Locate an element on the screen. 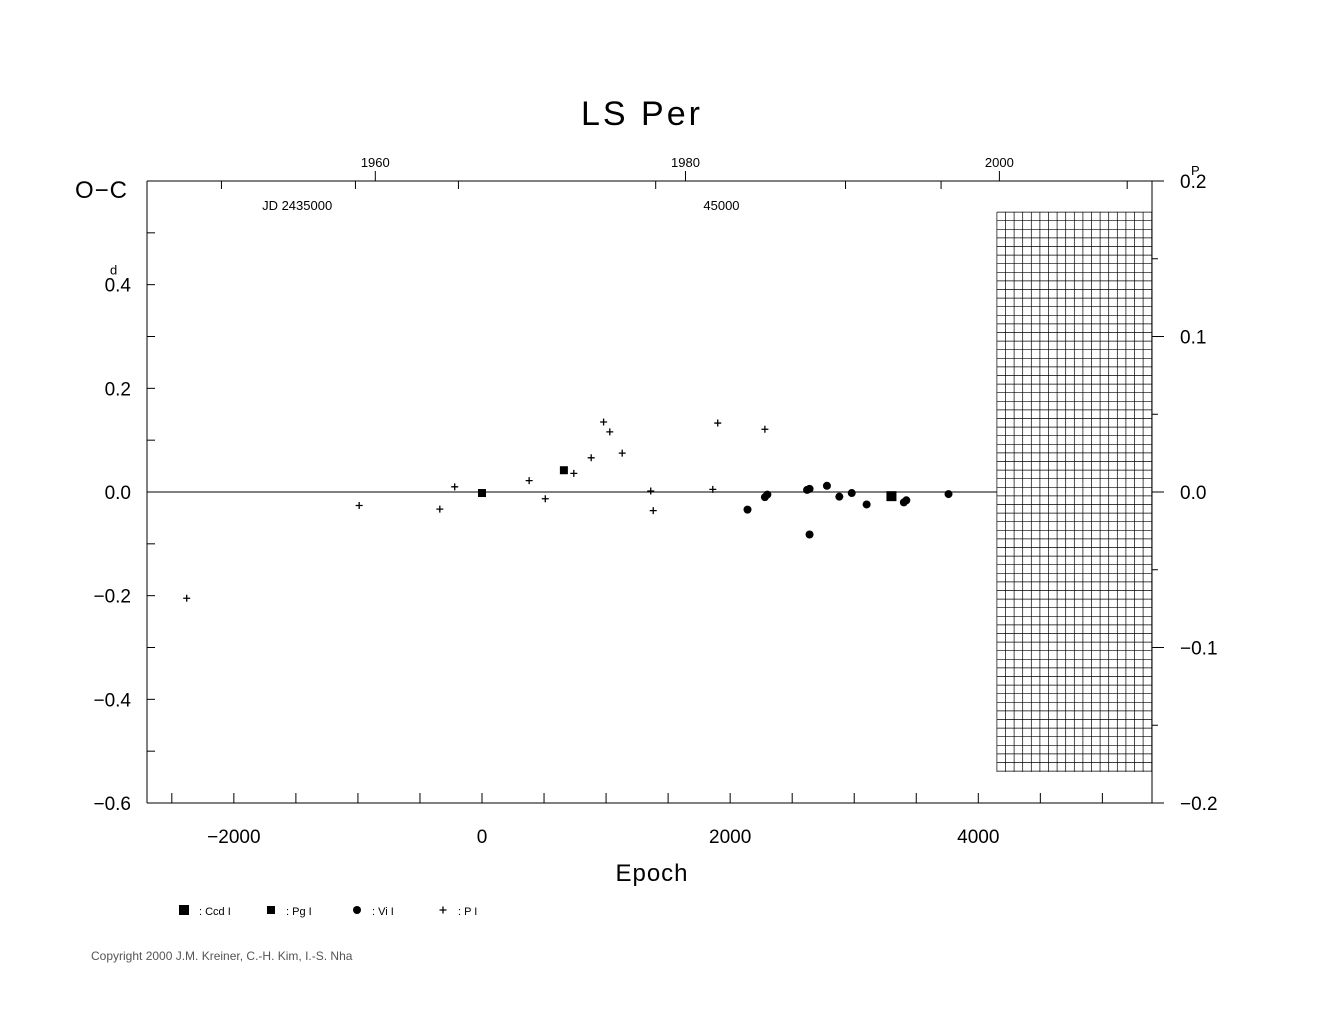 The image size is (1325, 1025). chart-title: LS Per is located at coordinates (642, 114).